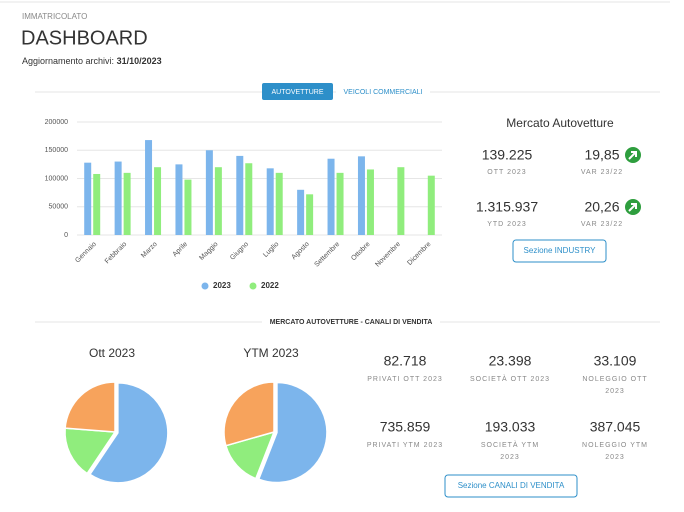 This screenshot has height=512, width=684. What do you see at coordinates (614, 379) in the screenshot?
I see `kpi-label: NOLEGGIO OTT` at bounding box center [614, 379].